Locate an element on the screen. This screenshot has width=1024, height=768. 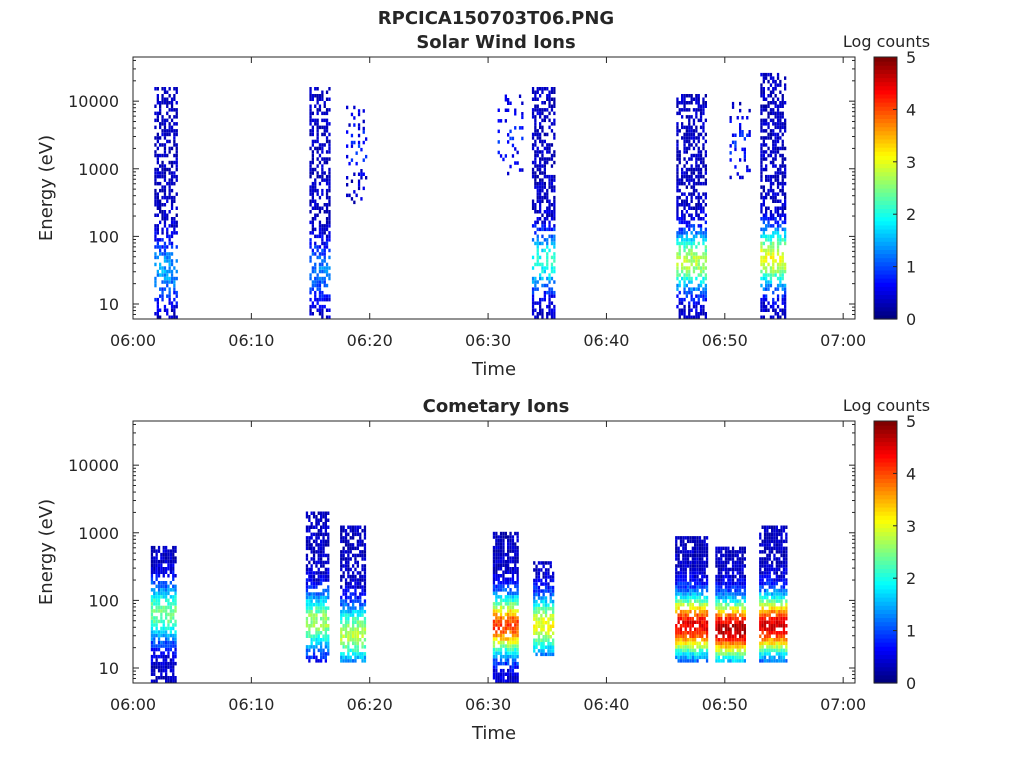
y-tick-label: 10000 is located at coordinates (93, 101).